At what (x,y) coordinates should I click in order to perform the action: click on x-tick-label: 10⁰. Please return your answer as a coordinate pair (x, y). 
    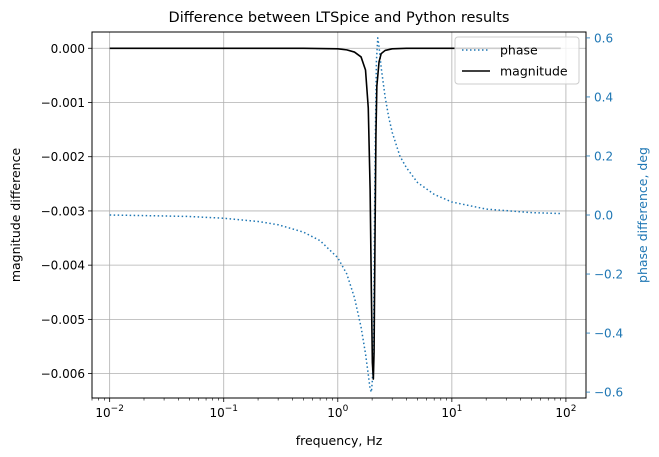
    Looking at the image, I should click on (337, 412).